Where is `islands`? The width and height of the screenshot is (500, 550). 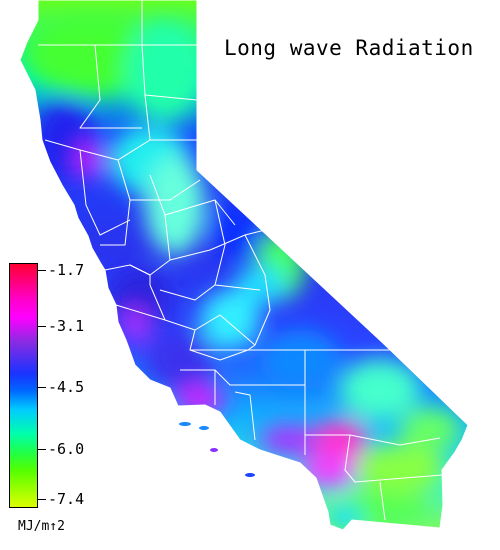
islands is located at coordinates (217, 449).